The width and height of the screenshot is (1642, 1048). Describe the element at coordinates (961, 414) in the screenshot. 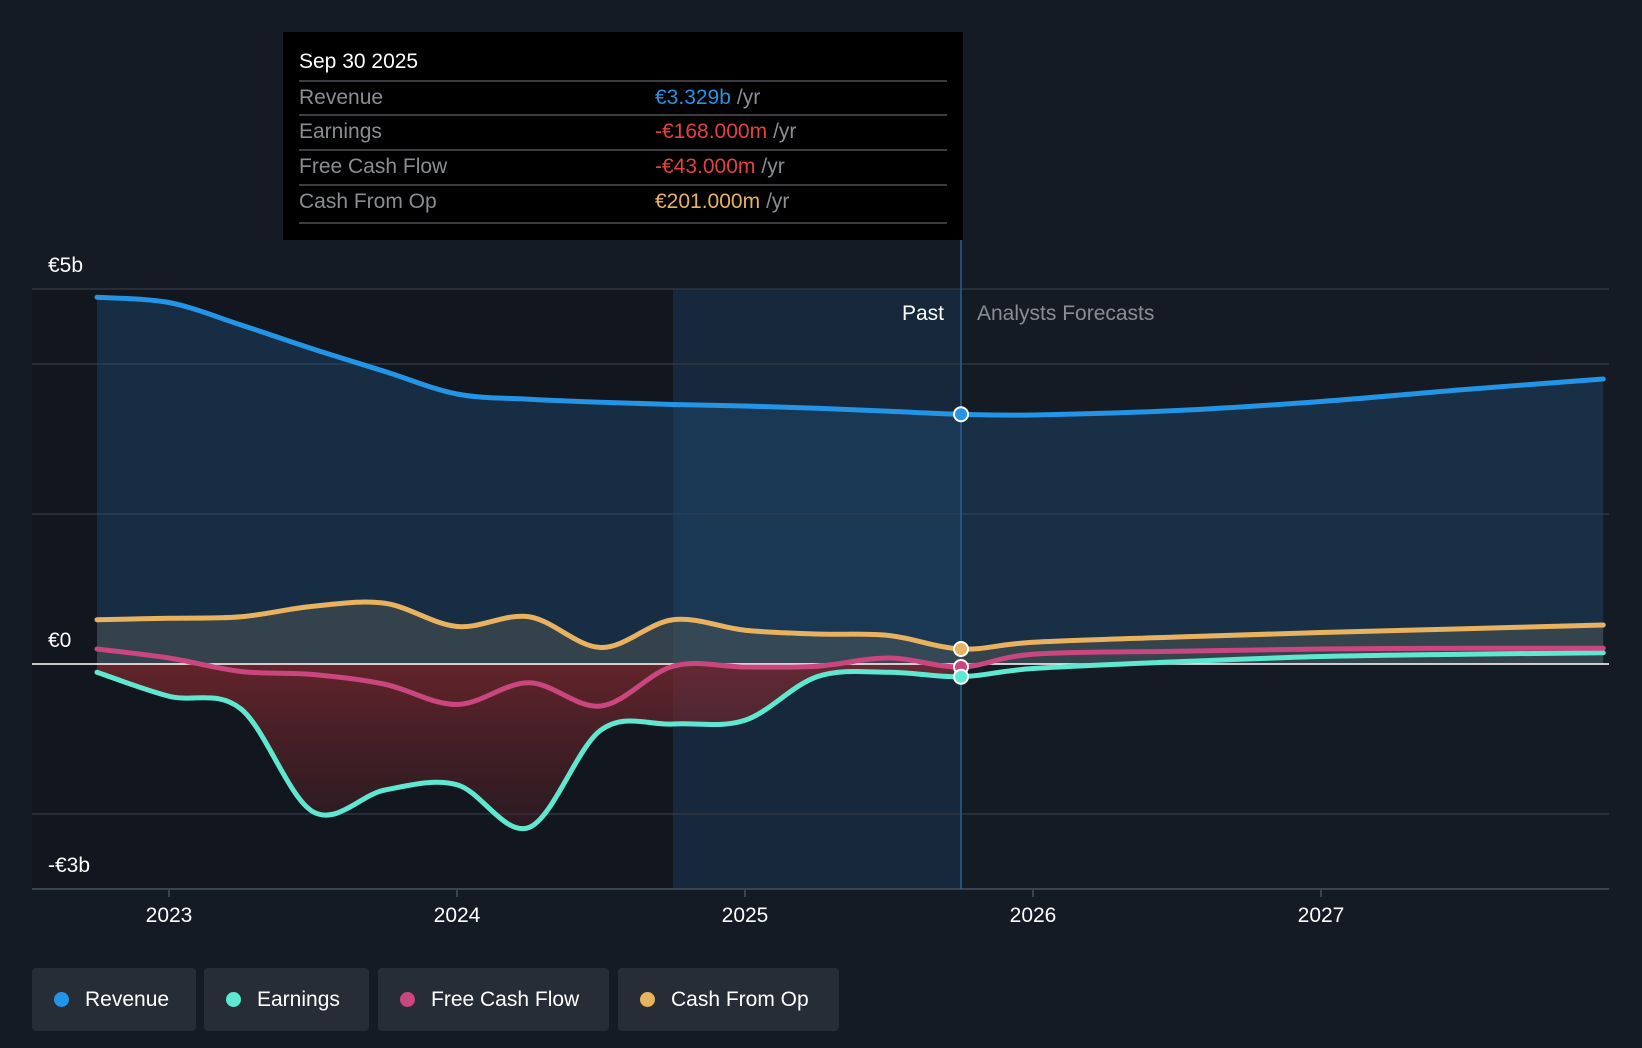

I see `marker-revenue` at that location.